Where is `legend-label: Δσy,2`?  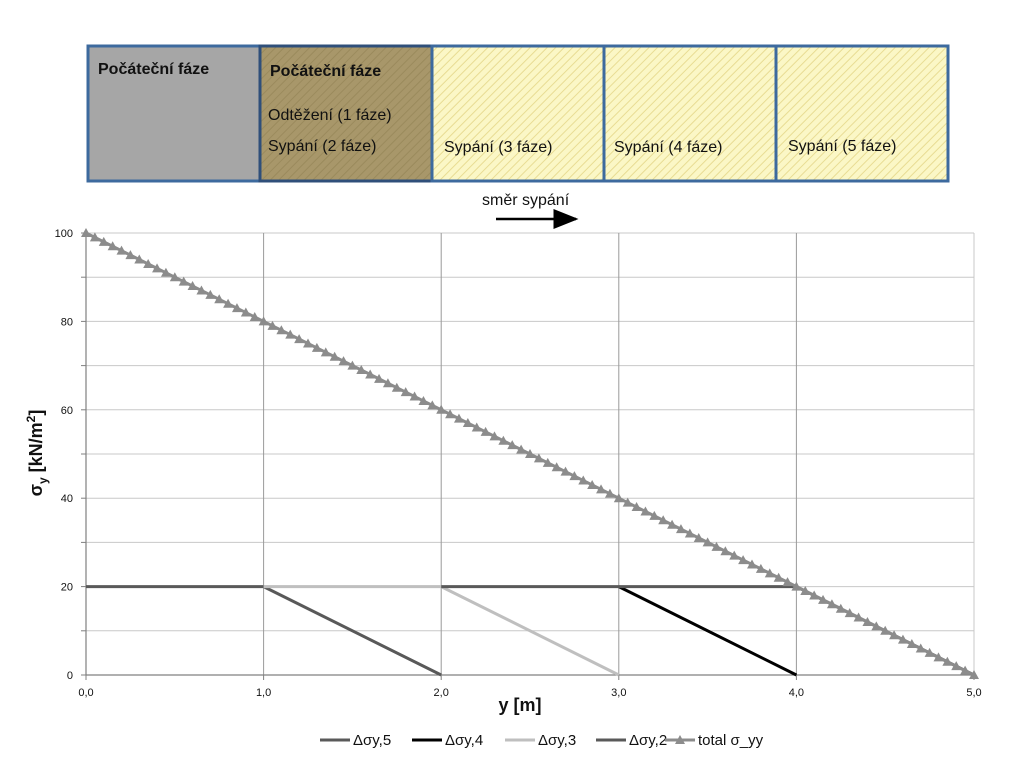 legend-label: Δσy,2 is located at coordinates (648, 740).